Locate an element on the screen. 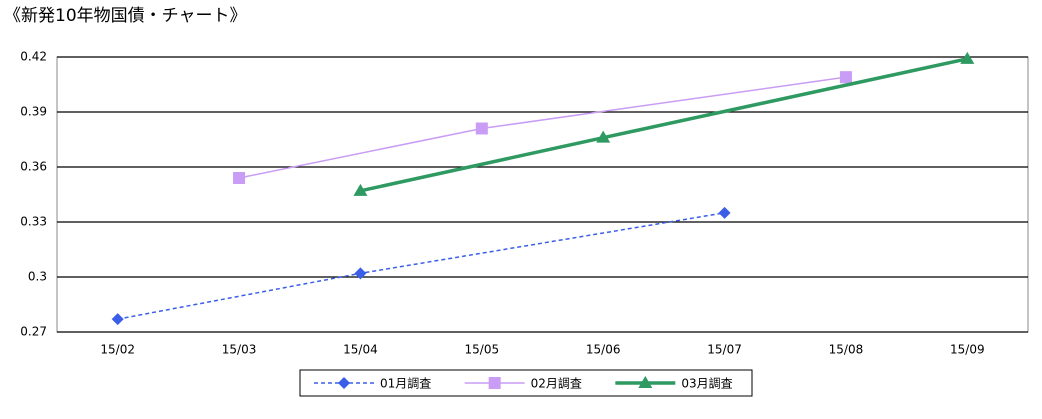  x-tick-label: 15/05 is located at coordinates (482, 350).